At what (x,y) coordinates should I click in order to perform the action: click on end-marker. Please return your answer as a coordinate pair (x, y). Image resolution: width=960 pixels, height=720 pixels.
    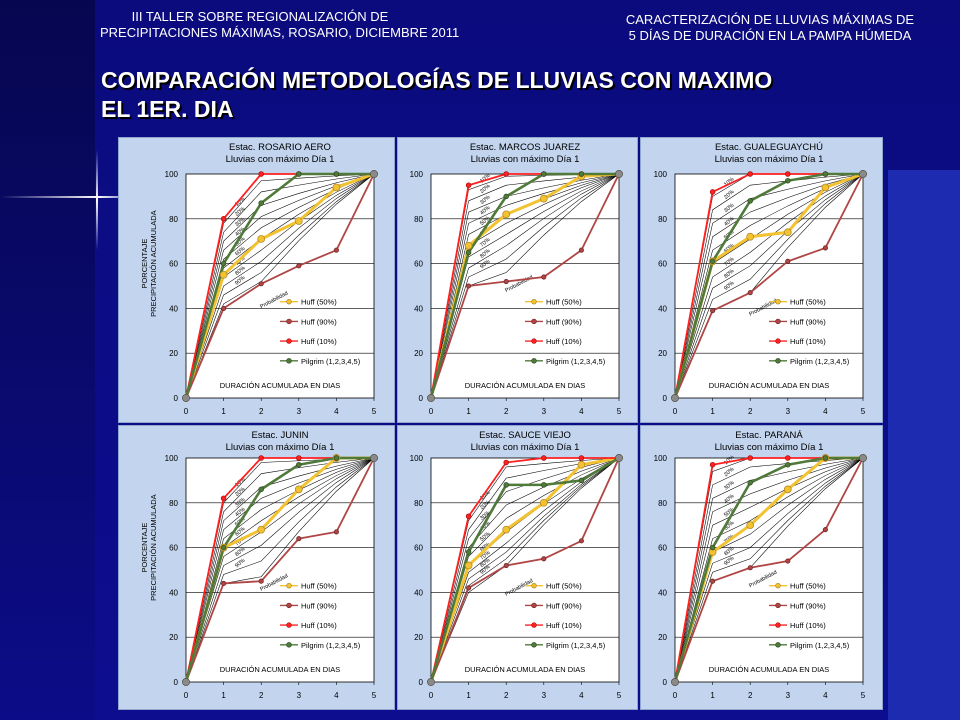
    Looking at the image, I should click on (863, 174).